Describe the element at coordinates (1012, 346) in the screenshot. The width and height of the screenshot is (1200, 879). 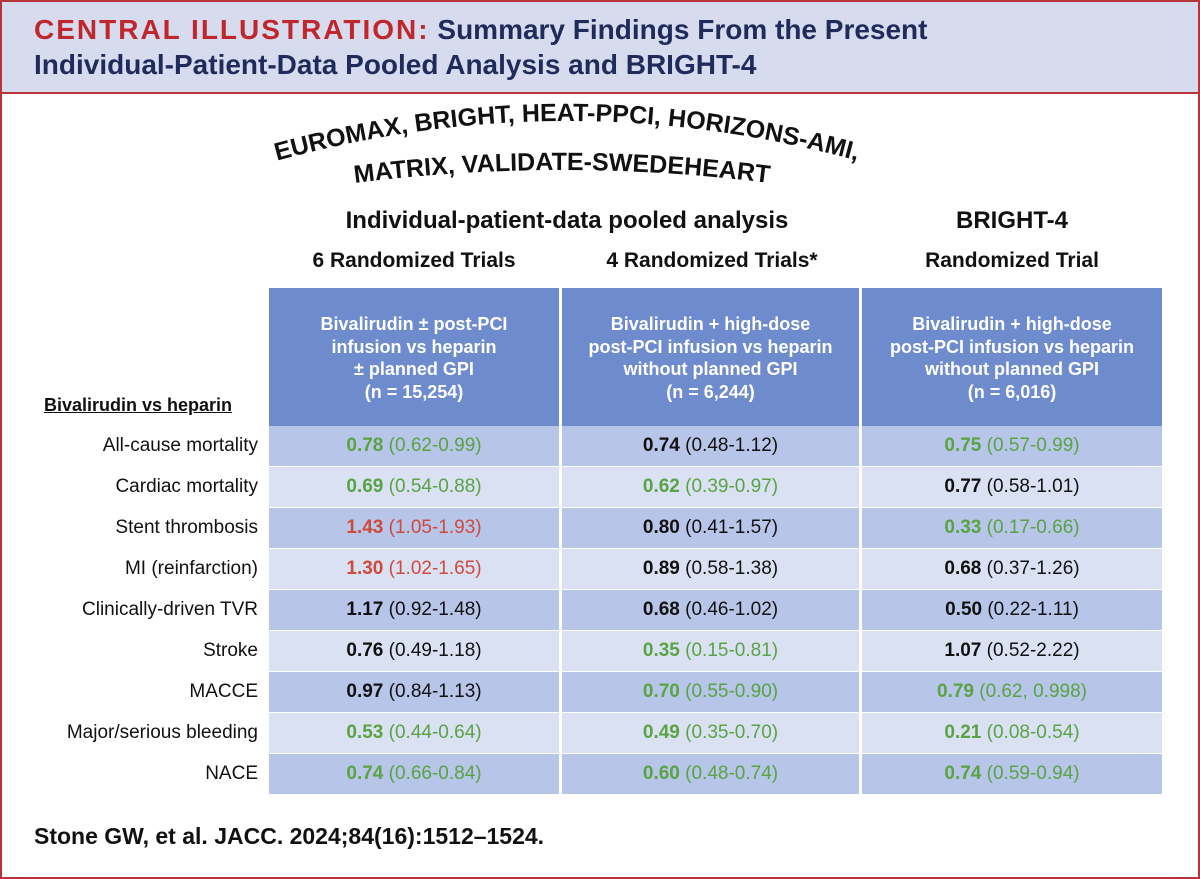
I see `col3-header-line: post-PCI infusion vs heparin` at that location.